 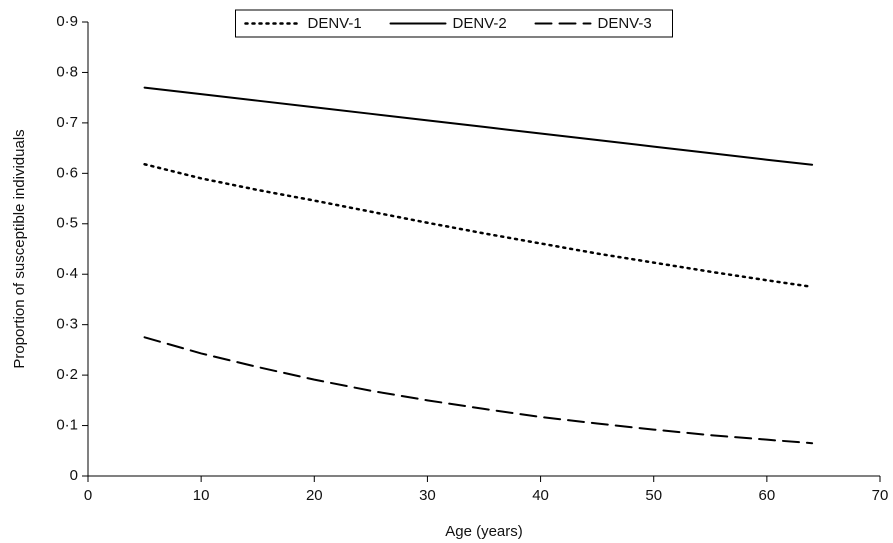 What do you see at coordinates (19, 248) in the screenshot?
I see `y-axis-label: Proportion of susceptible individuals` at bounding box center [19, 248].